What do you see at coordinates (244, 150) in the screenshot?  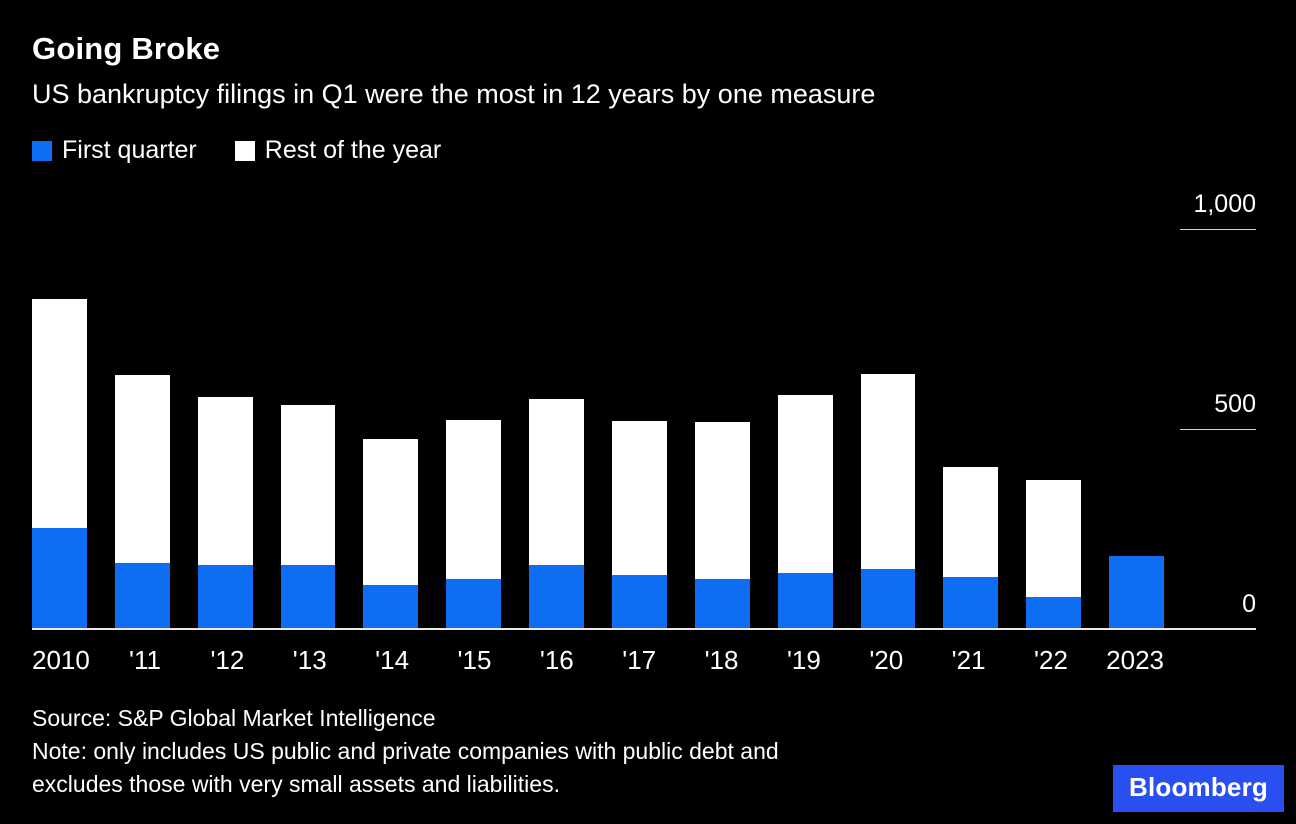 I see `rest-of-year-swatch-icon` at bounding box center [244, 150].